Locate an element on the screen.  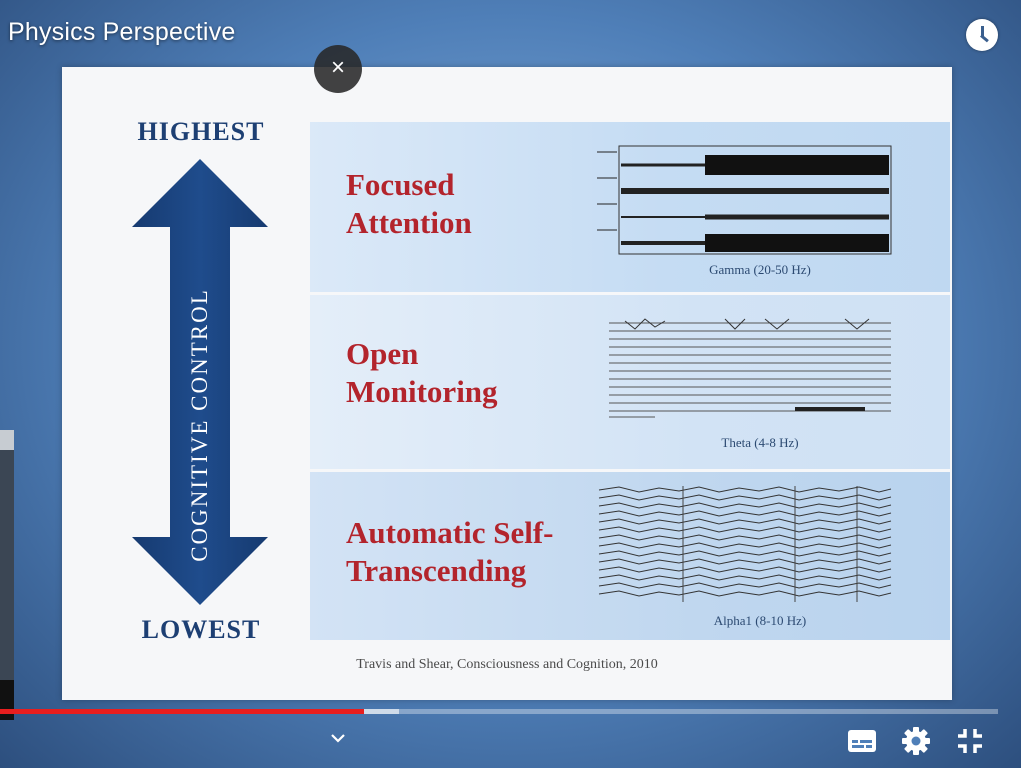
panel-focused-attention: Focused Attention Gamma (20-50 Hz) is located at coordinates (630, 207).